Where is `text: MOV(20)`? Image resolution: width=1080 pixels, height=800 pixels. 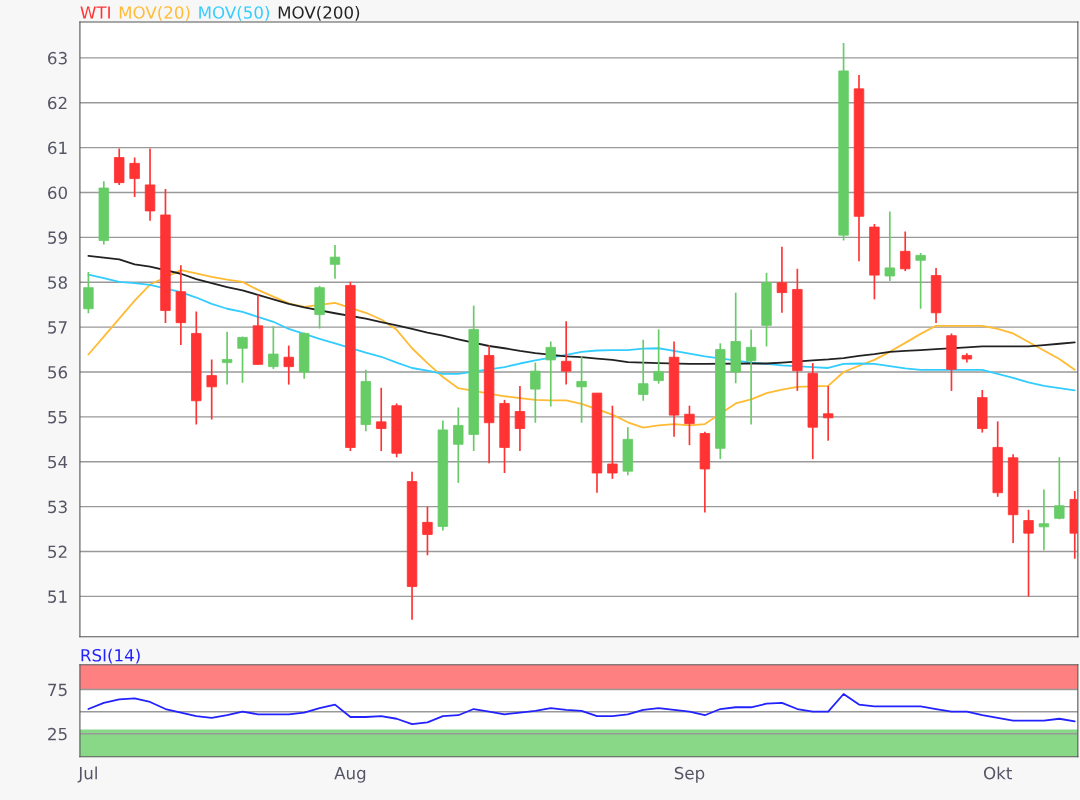
text: MOV(20) is located at coordinates (154, 13).